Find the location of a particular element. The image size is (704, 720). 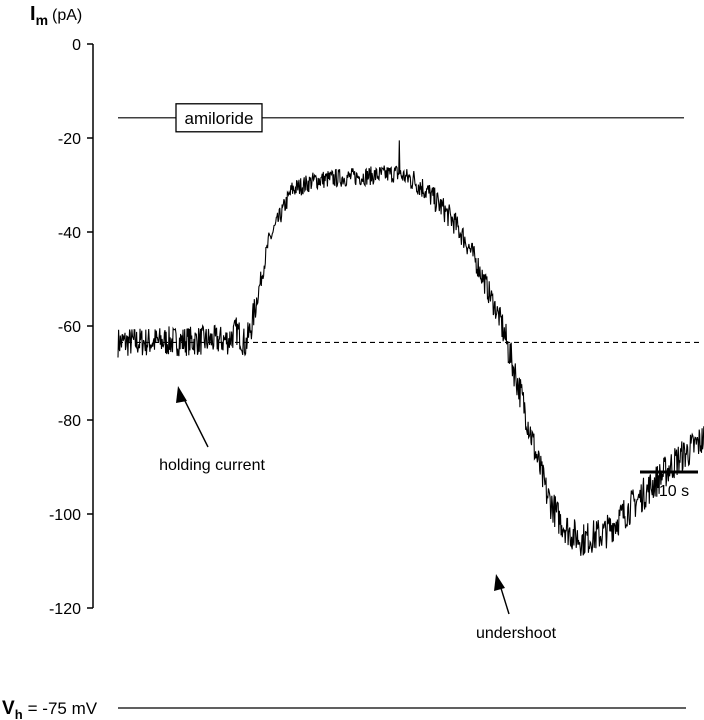

y-tick-label: -80 is located at coordinates (69, 421).